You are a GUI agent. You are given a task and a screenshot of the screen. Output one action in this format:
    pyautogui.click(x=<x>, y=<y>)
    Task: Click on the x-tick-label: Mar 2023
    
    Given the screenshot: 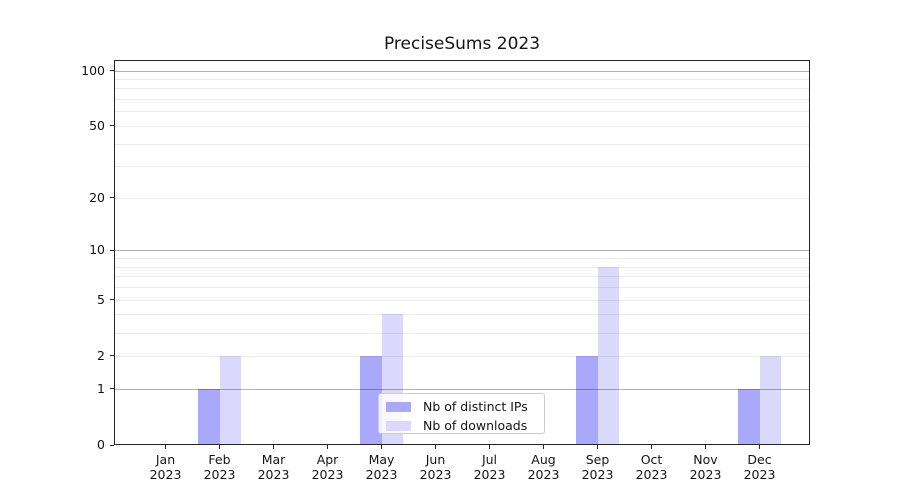 What is the action you would take?
    pyautogui.click(x=273, y=467)
    